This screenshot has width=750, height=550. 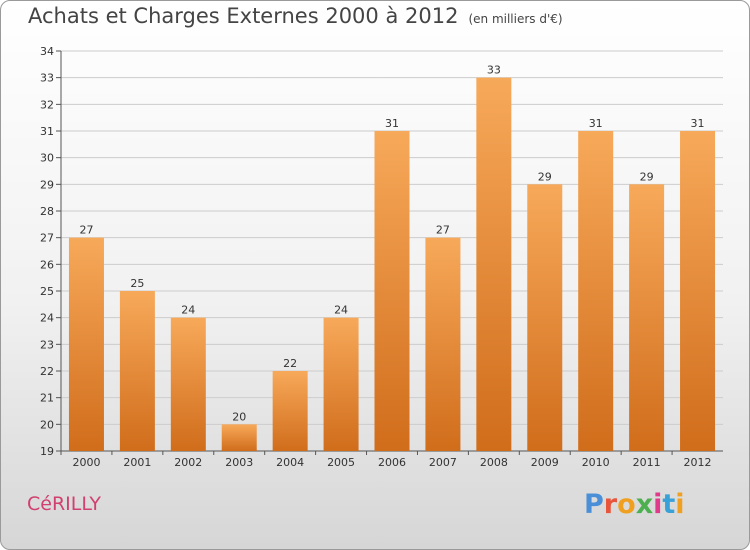 I want to click on x-tick-label: 2008, so click(x=494, y=462).